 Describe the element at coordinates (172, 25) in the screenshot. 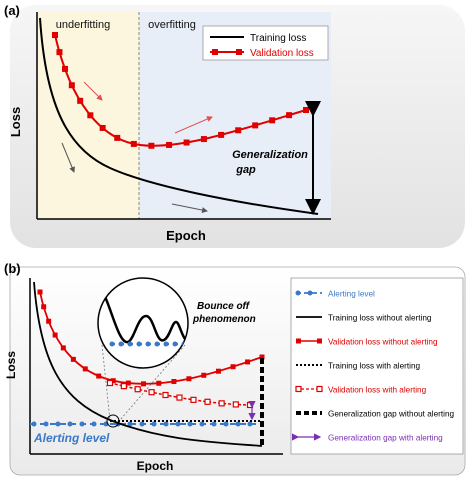

I see `overfitting-label: overfitting` at that location.